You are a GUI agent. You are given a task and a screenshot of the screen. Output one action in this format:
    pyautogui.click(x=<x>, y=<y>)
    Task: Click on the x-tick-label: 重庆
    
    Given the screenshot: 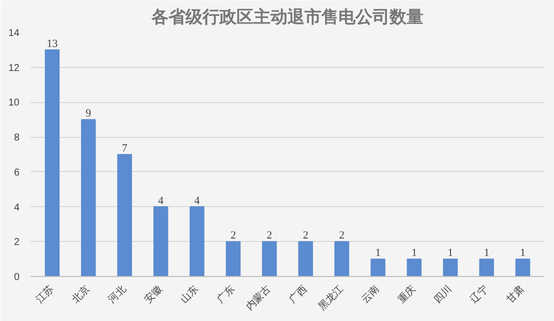 What is the action you would take?
    pyautogui.click(x=406, y=294)
    